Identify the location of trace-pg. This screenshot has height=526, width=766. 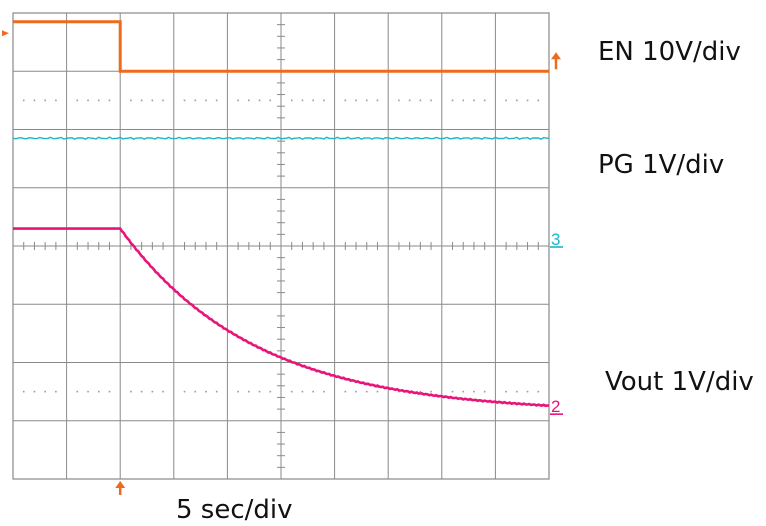
(281, 138).